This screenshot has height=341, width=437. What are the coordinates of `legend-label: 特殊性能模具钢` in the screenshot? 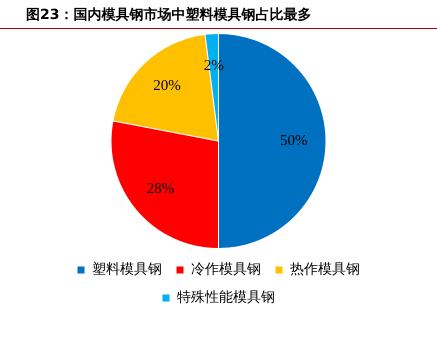 It's located at (226, 298).